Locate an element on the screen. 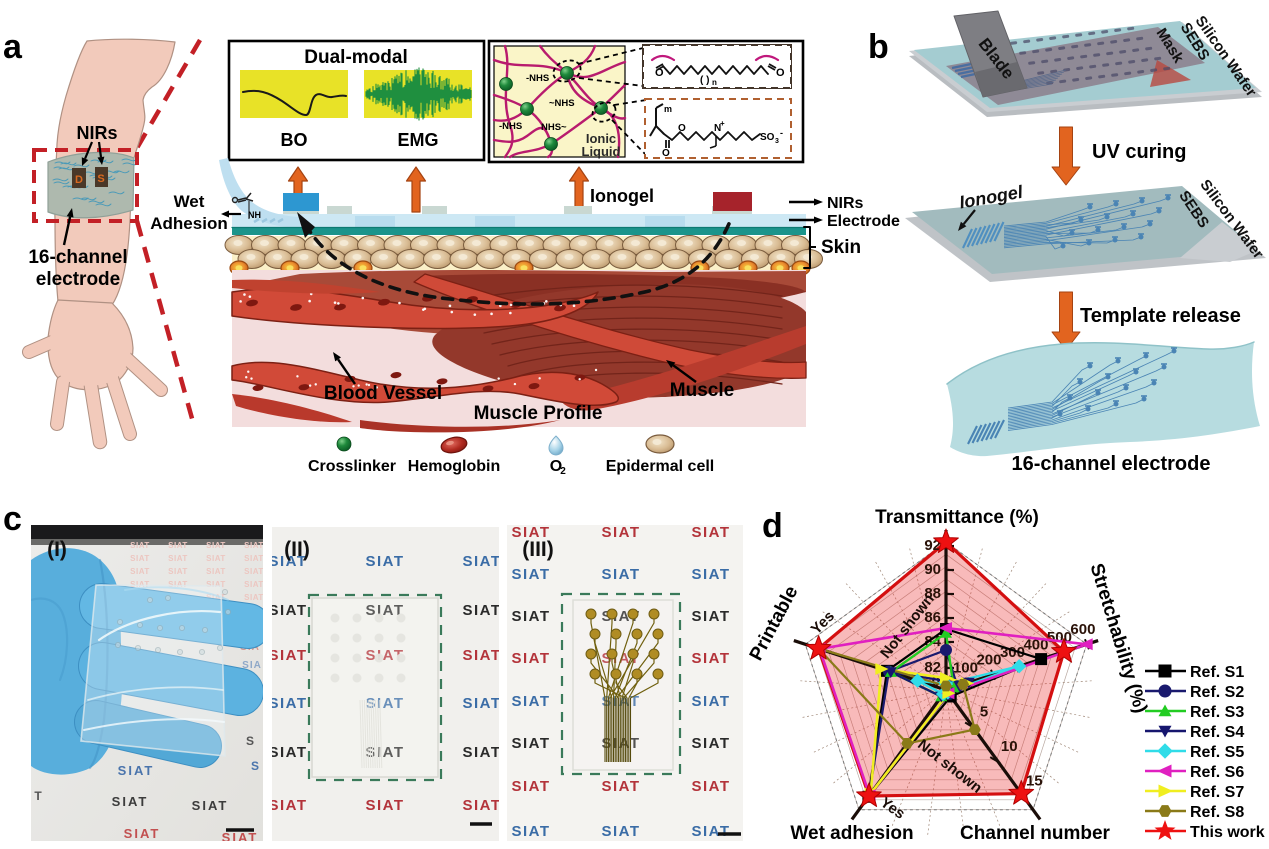 This screenshot has height=849, width=1269. svg-text: 16-channel is located at coordinates (77, 257).